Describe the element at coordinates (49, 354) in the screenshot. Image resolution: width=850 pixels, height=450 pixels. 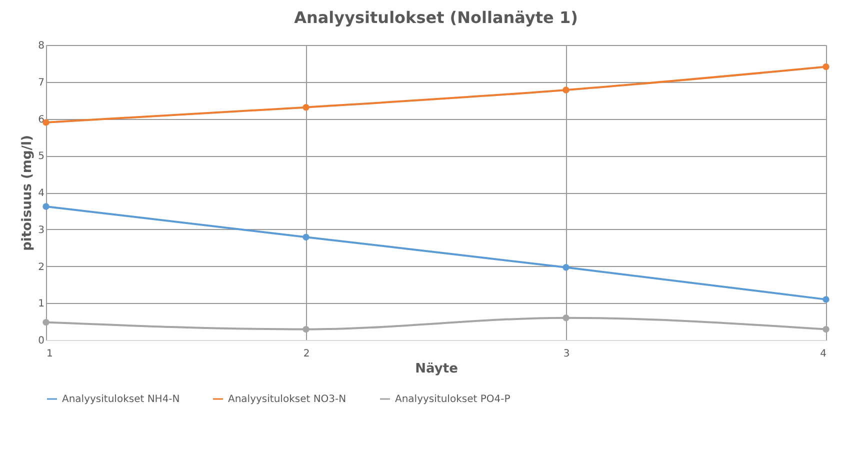
I see `x-tick-label: 1` at that location.